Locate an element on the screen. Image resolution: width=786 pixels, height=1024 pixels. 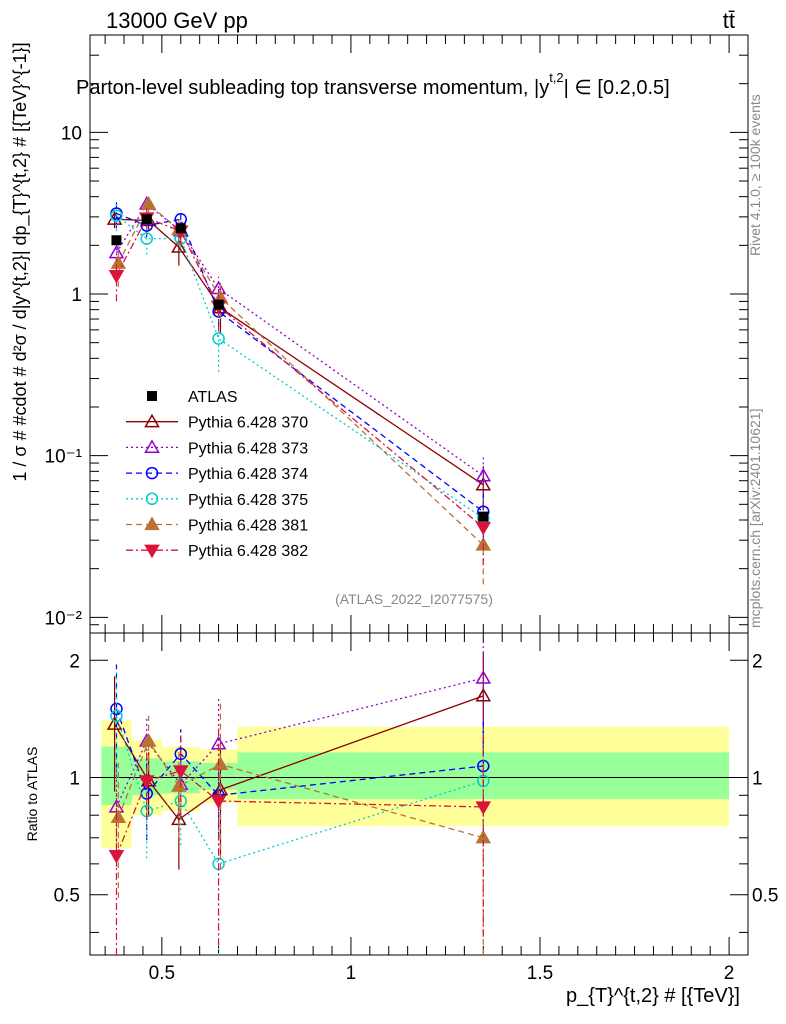
legend-entry-0: ATLAS is located at coordinates (192, 397).